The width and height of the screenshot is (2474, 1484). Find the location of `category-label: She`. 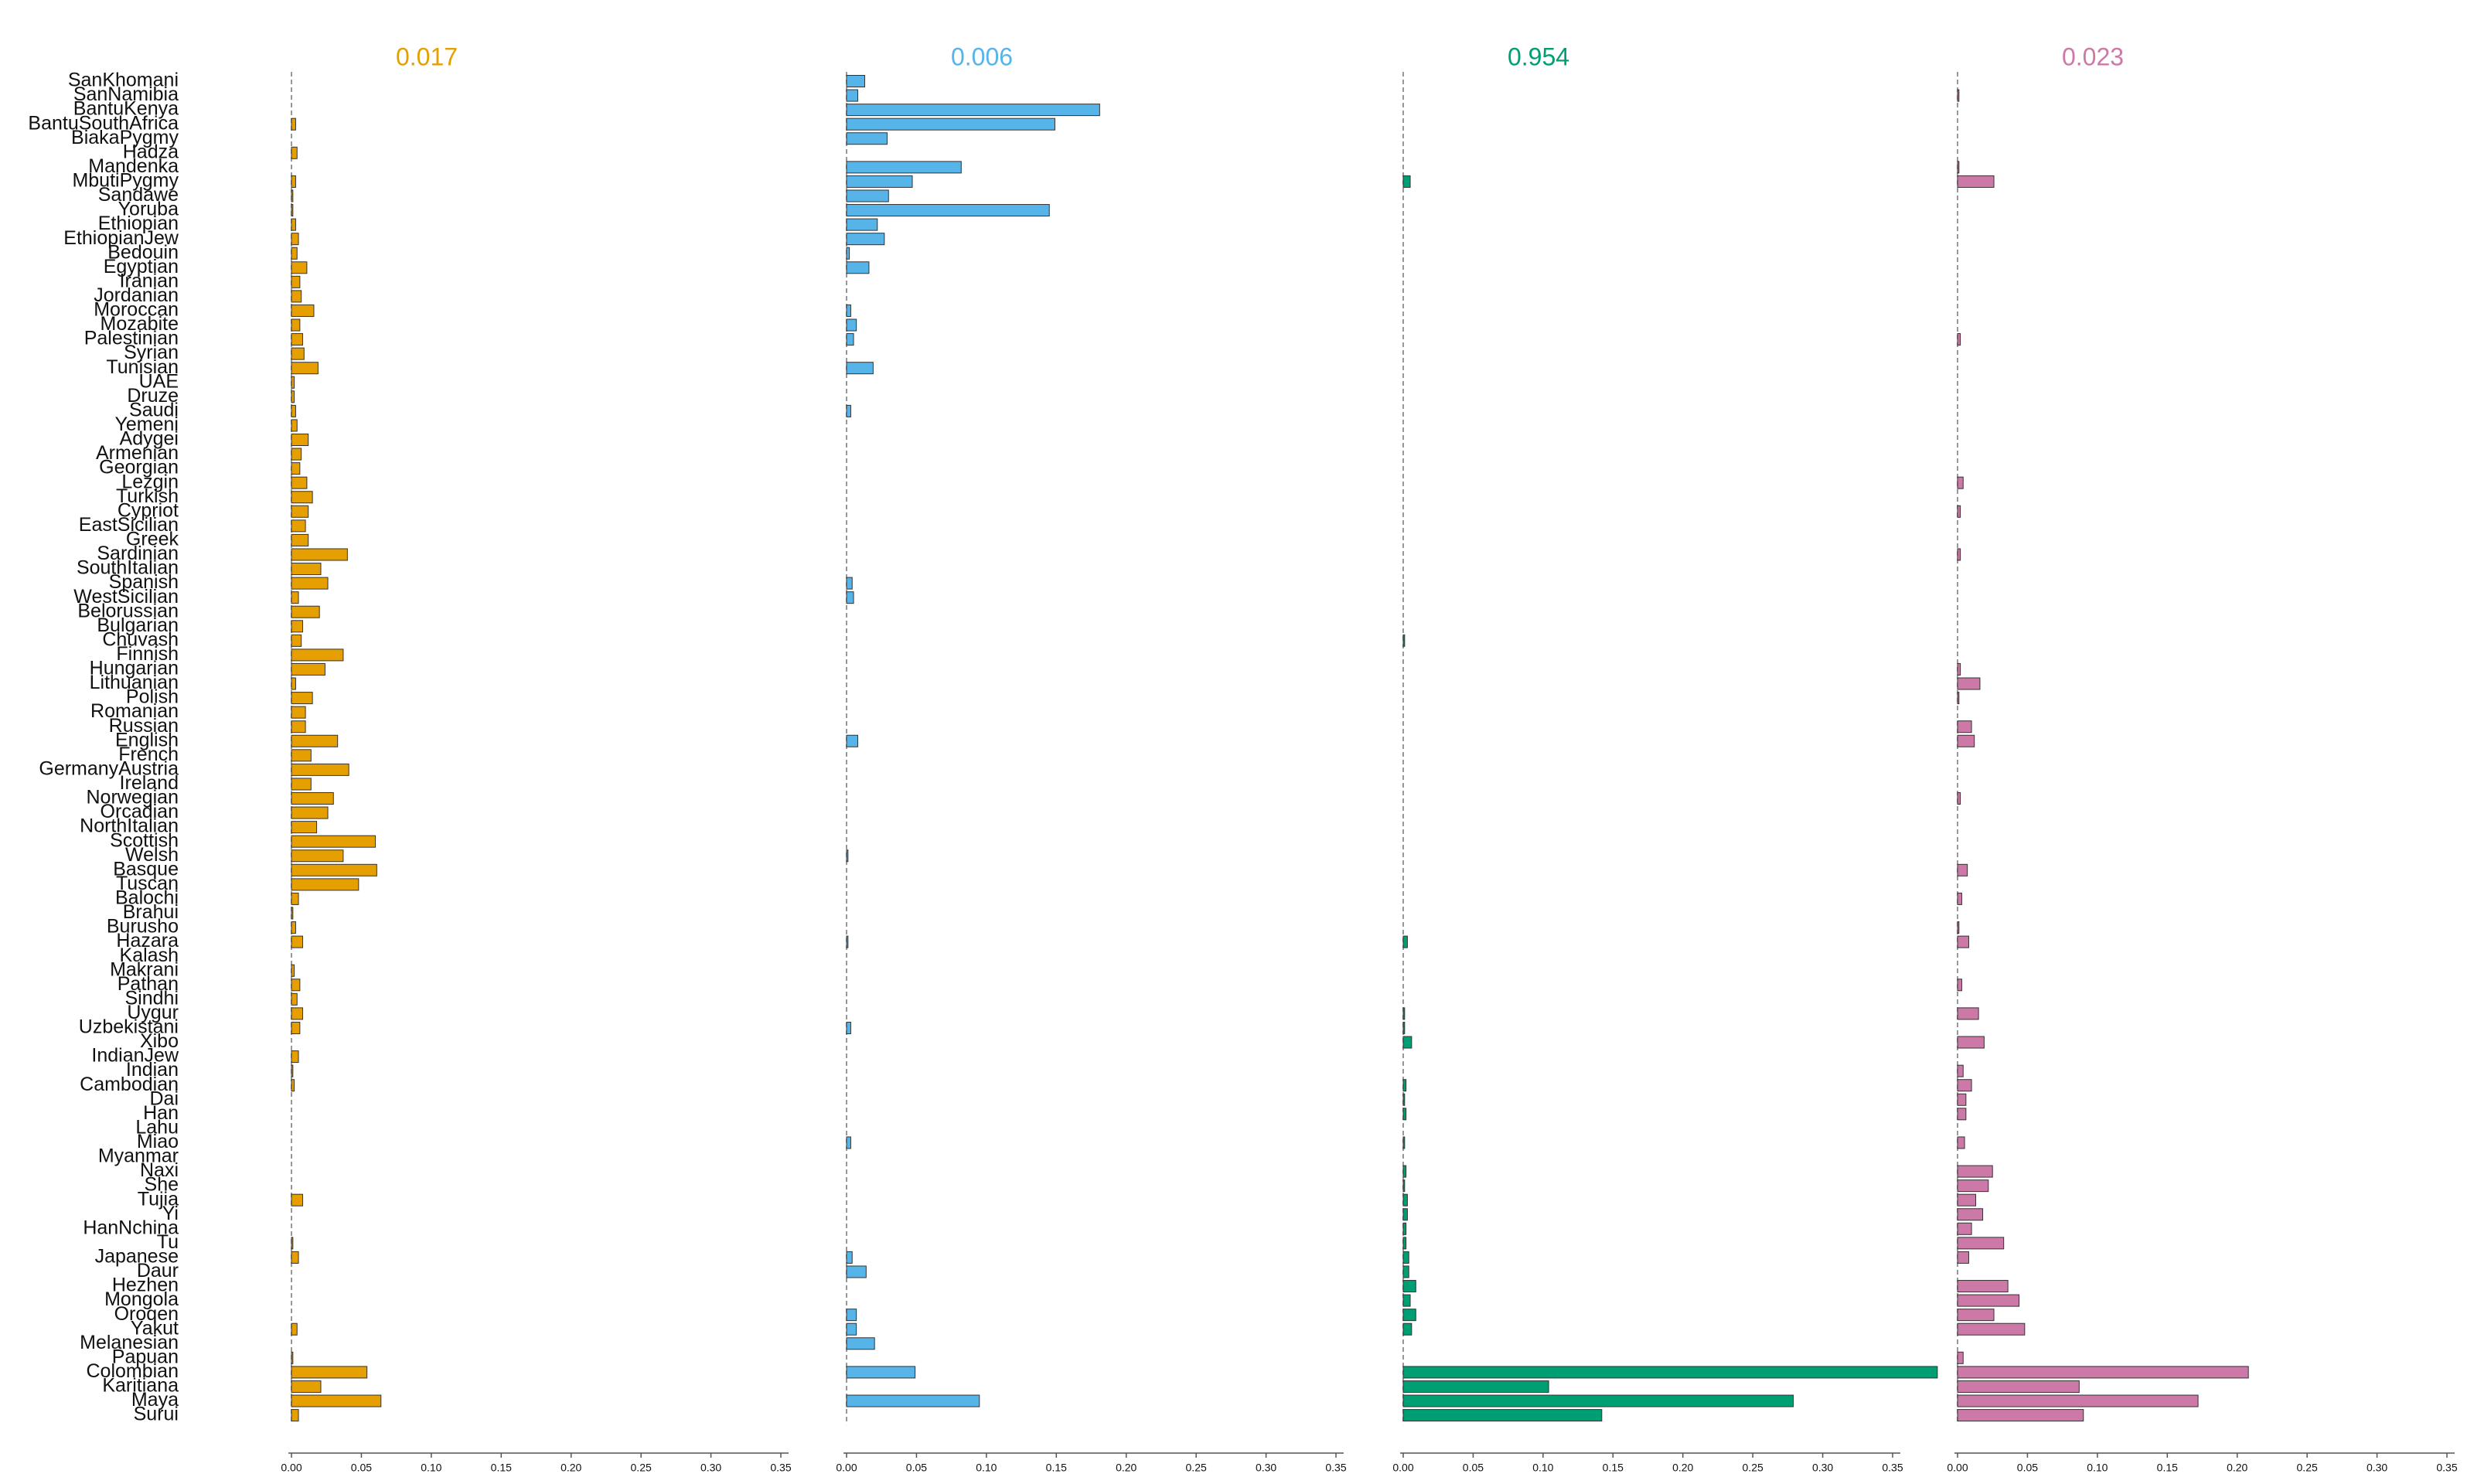

category-label: She is located at coordinates (162, 1185).